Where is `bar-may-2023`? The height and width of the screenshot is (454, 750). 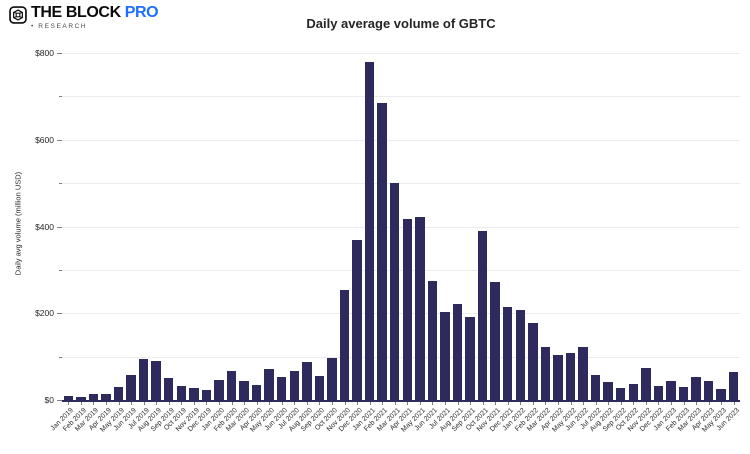 bar-may-2023 is located at coordinates (721, 394).